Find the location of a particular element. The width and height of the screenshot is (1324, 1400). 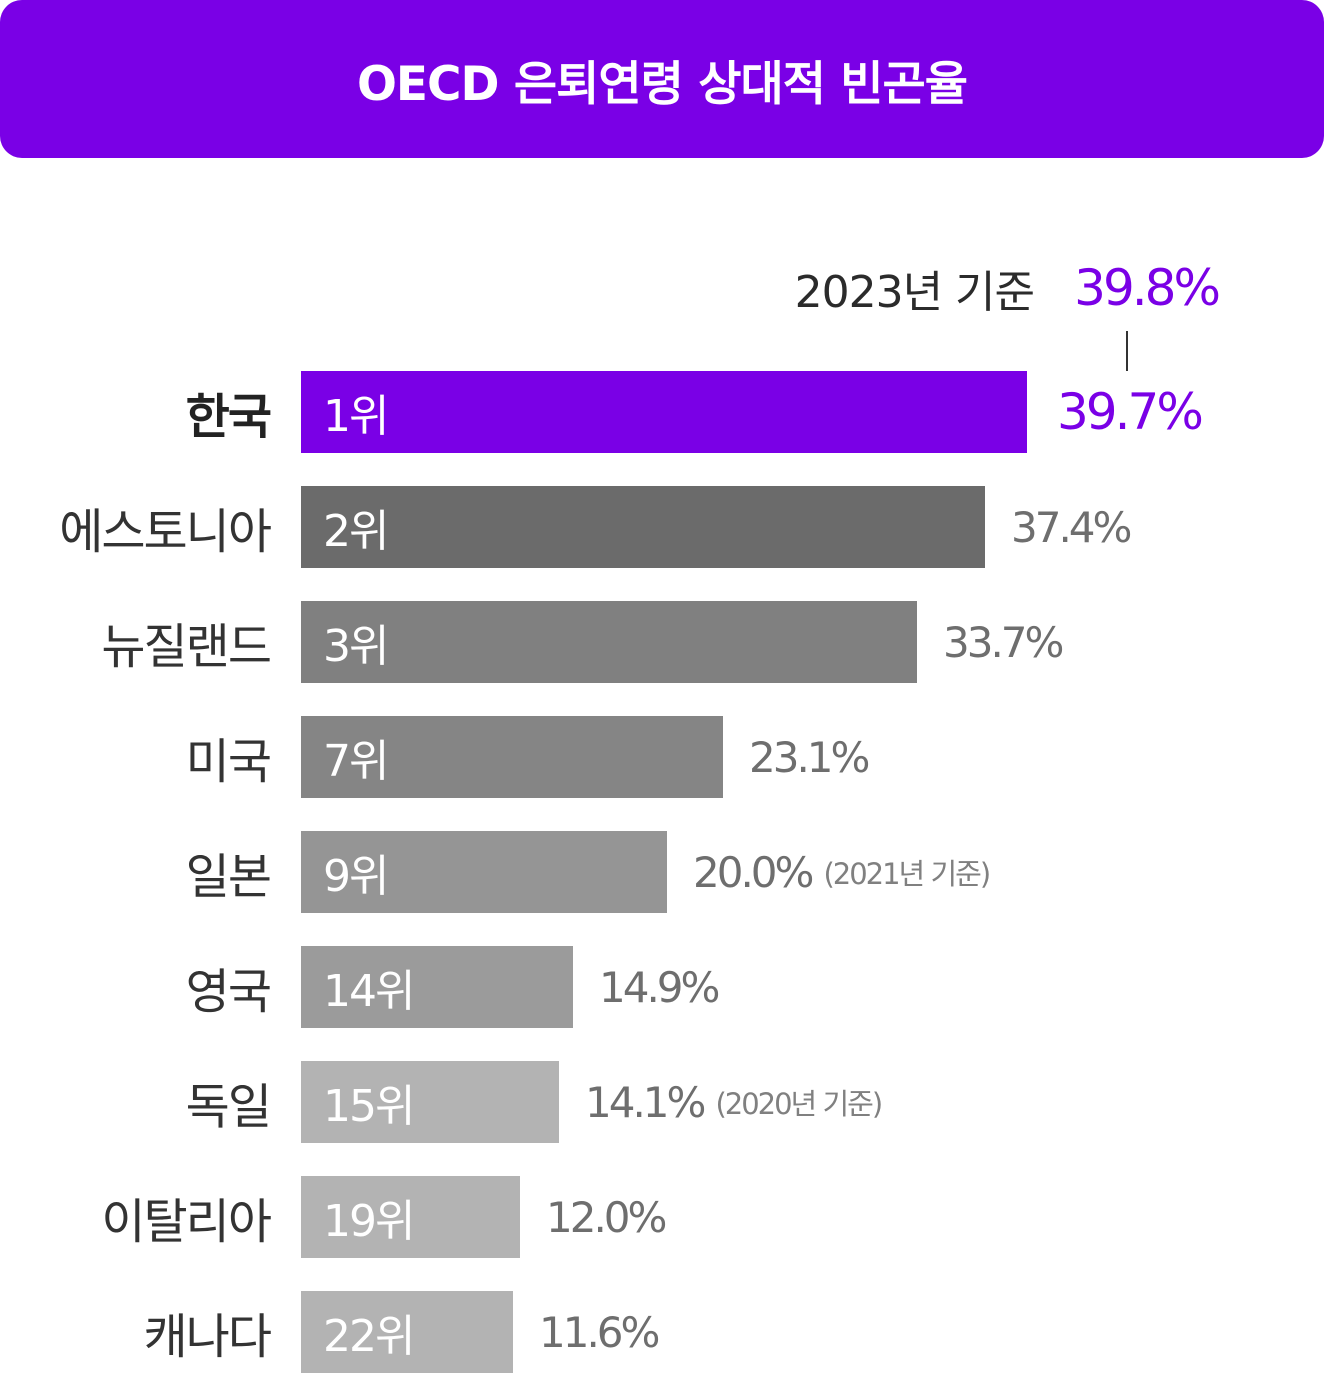

value-footnote: (2021년 기준) is located at coordinates (907, 874).